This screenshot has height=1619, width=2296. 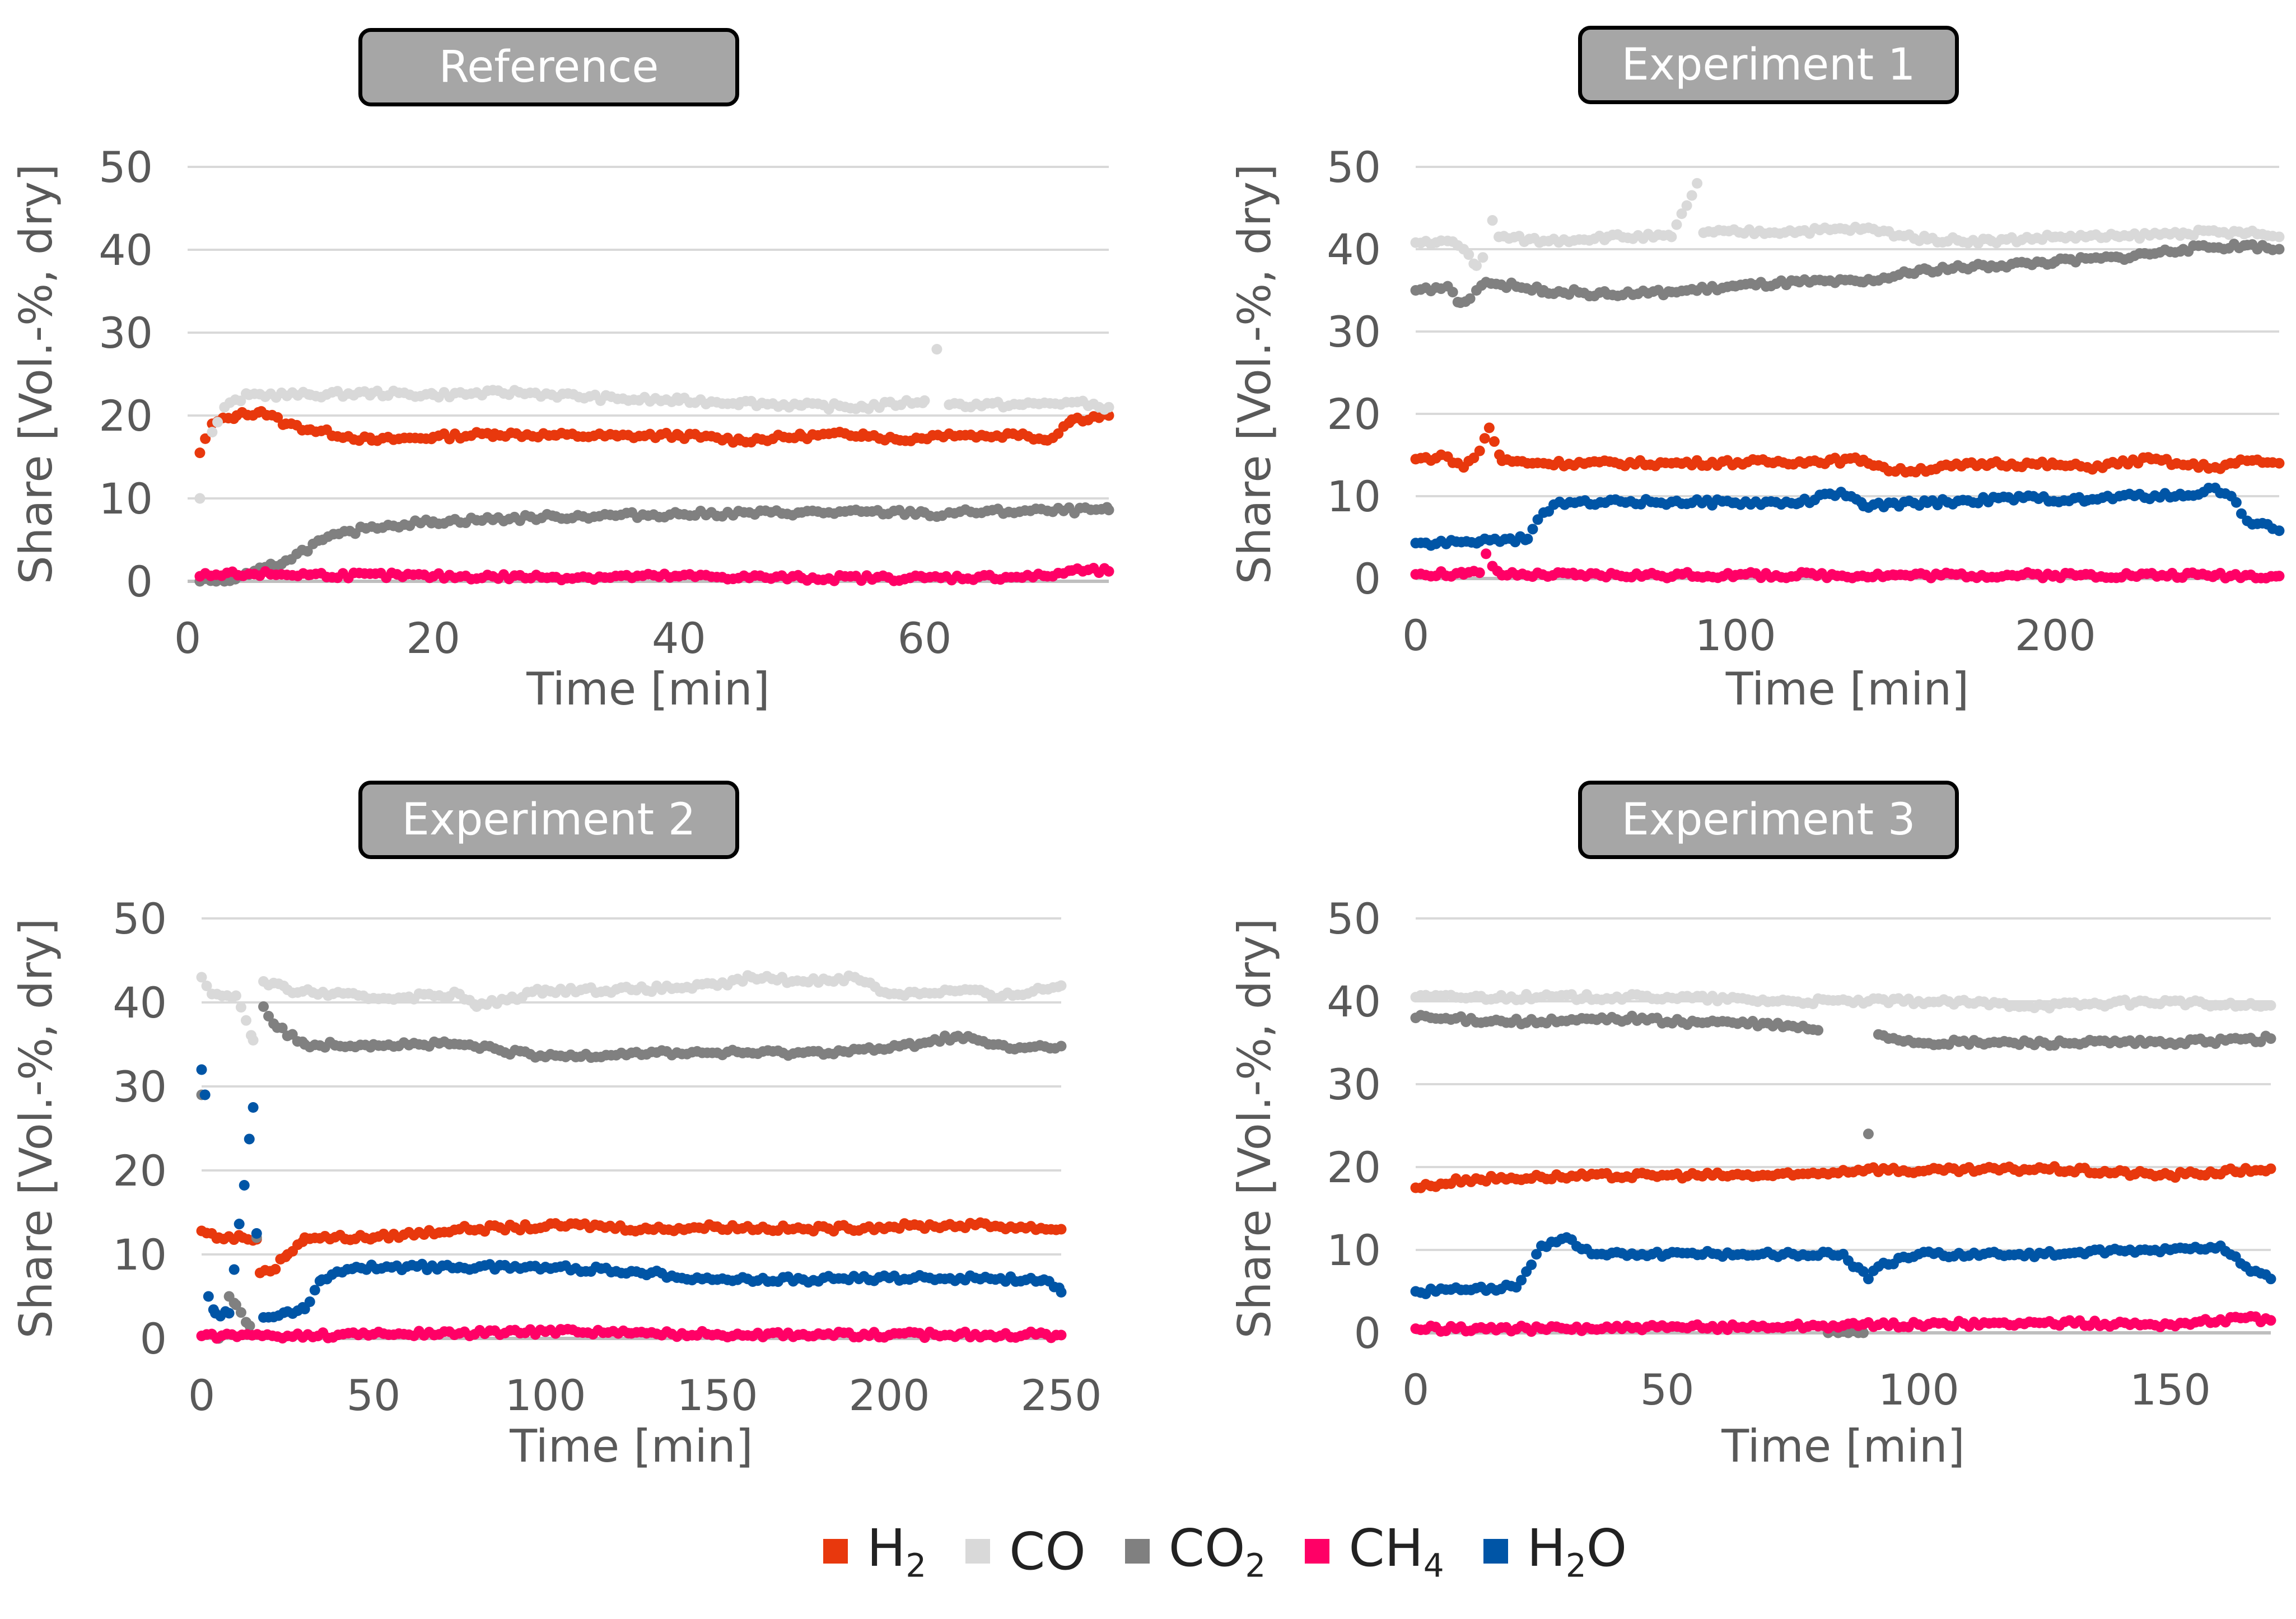 What do you see at coordinates (1368, 579) in the screenshot?
I see `y-tick-label: 0` at bounding box center [1368, 579].